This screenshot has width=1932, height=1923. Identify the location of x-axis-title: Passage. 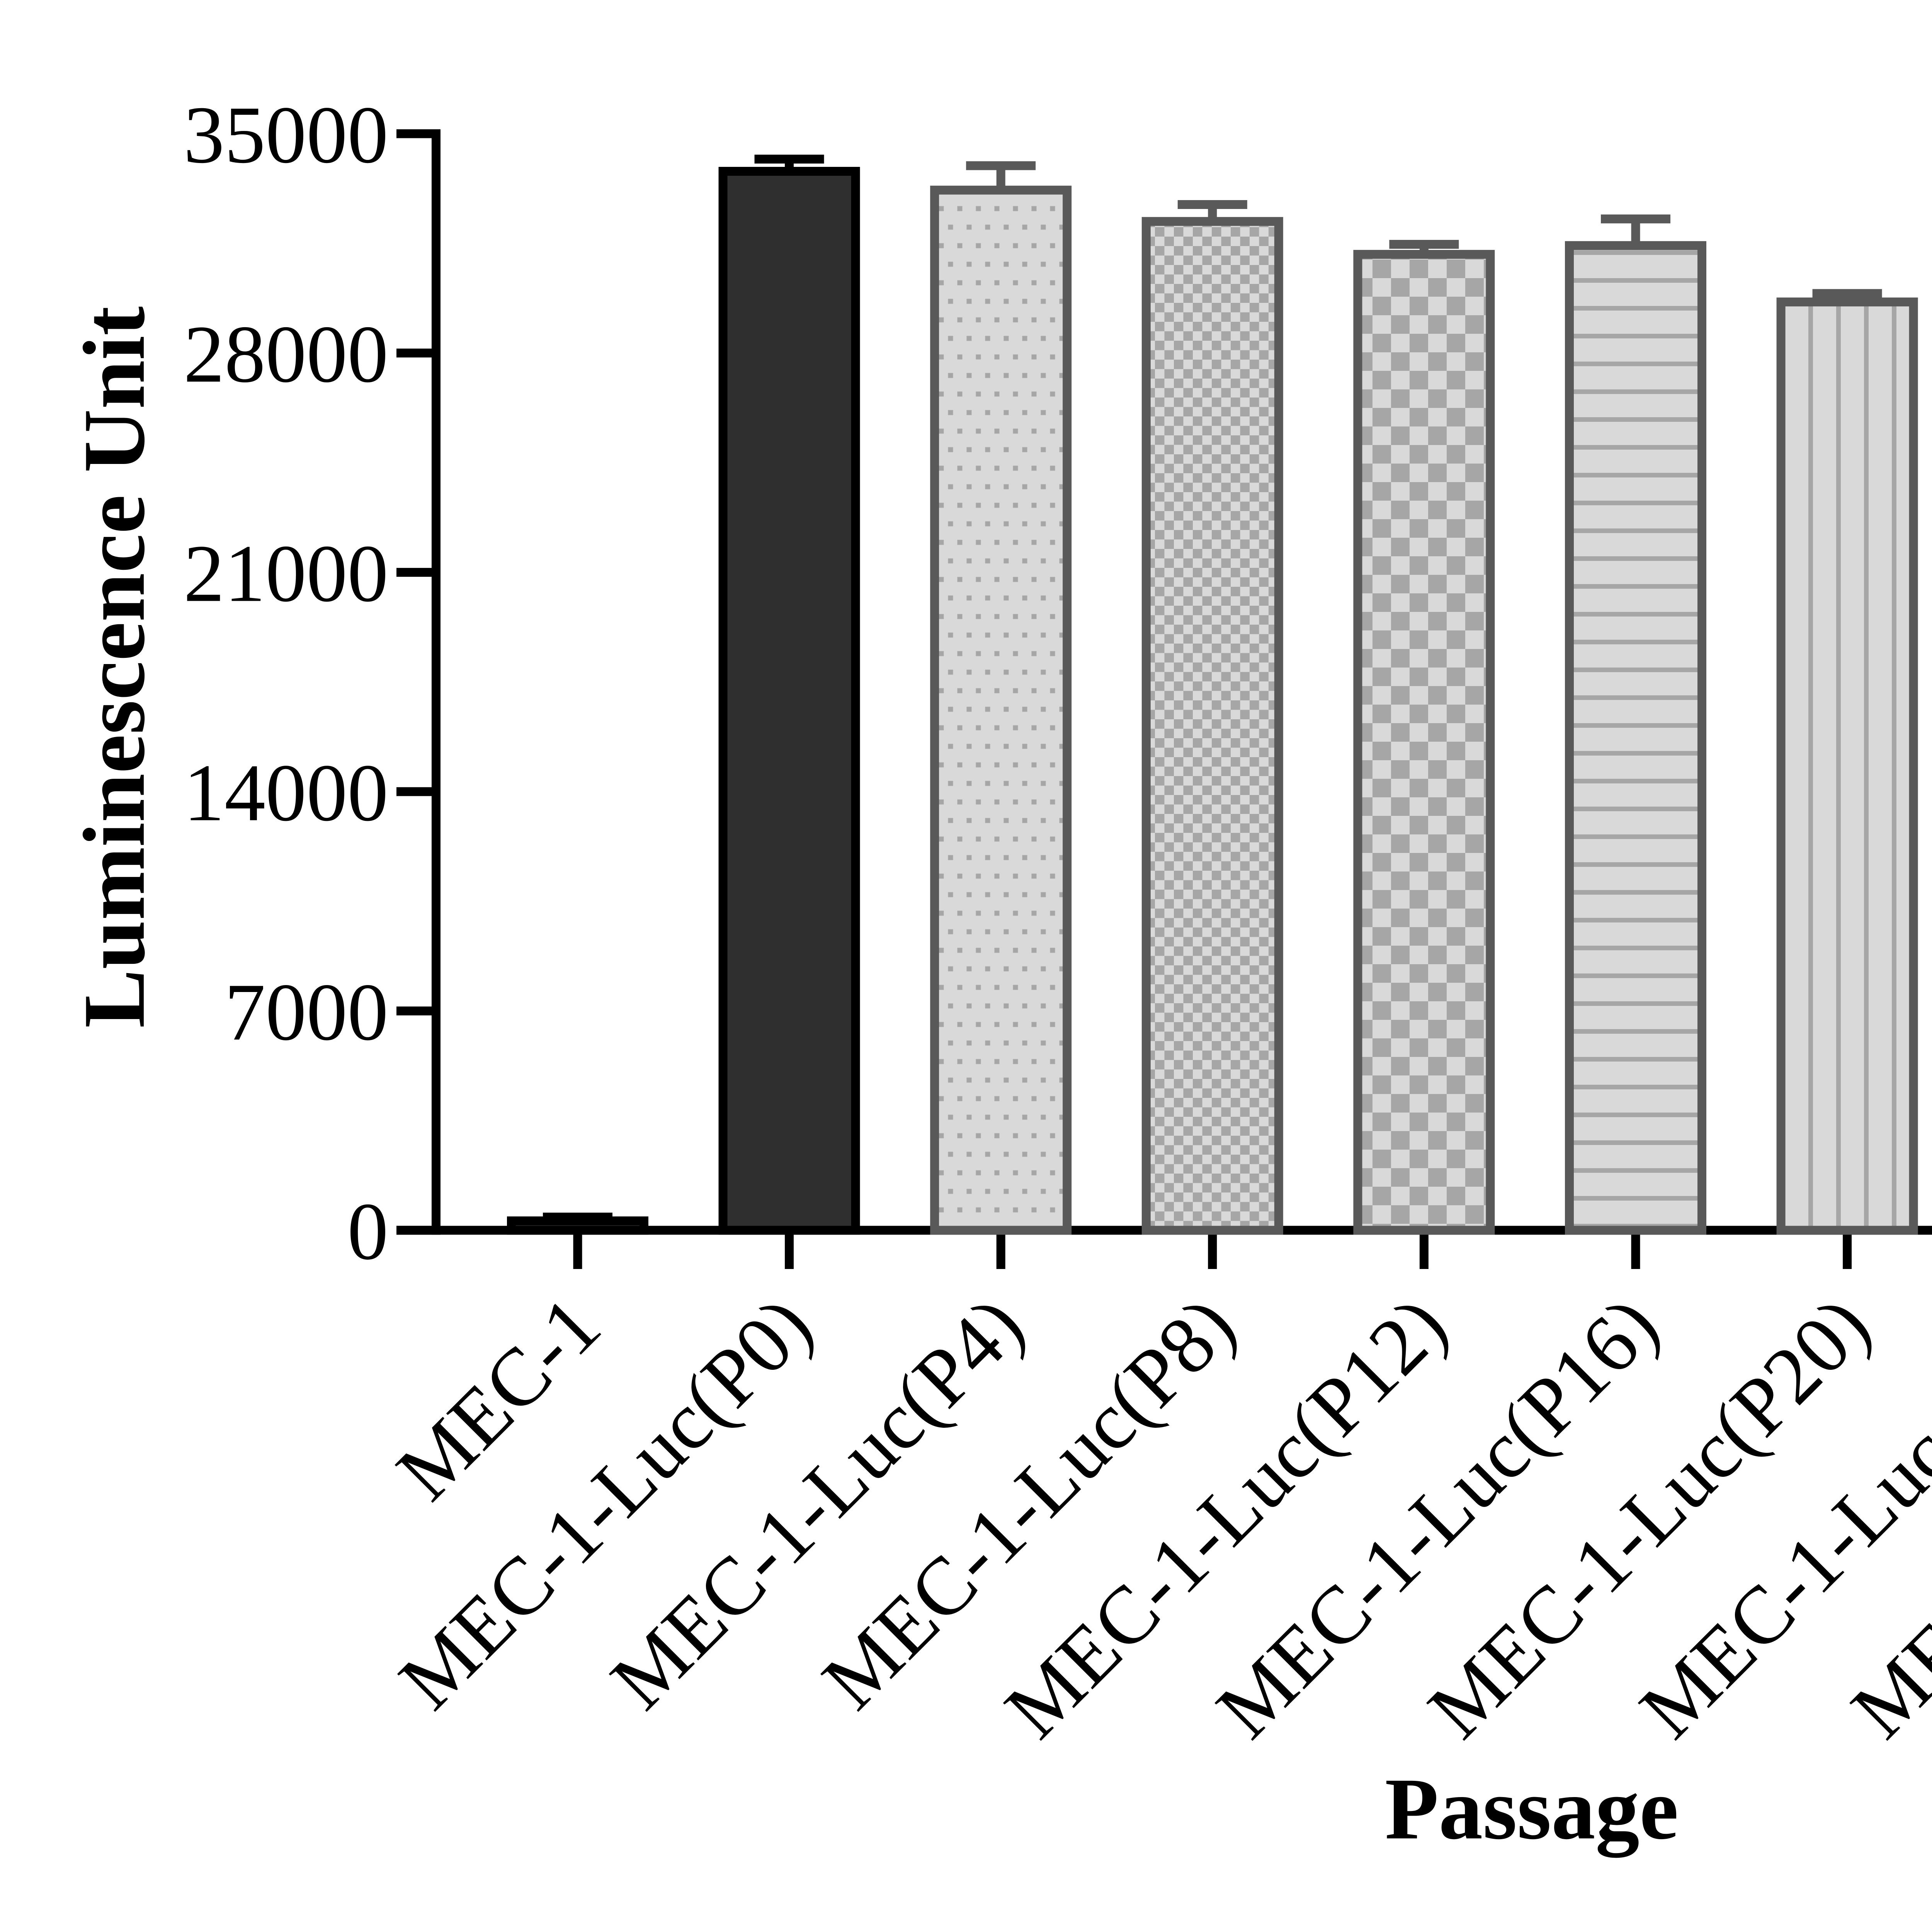
(1532, 1809).